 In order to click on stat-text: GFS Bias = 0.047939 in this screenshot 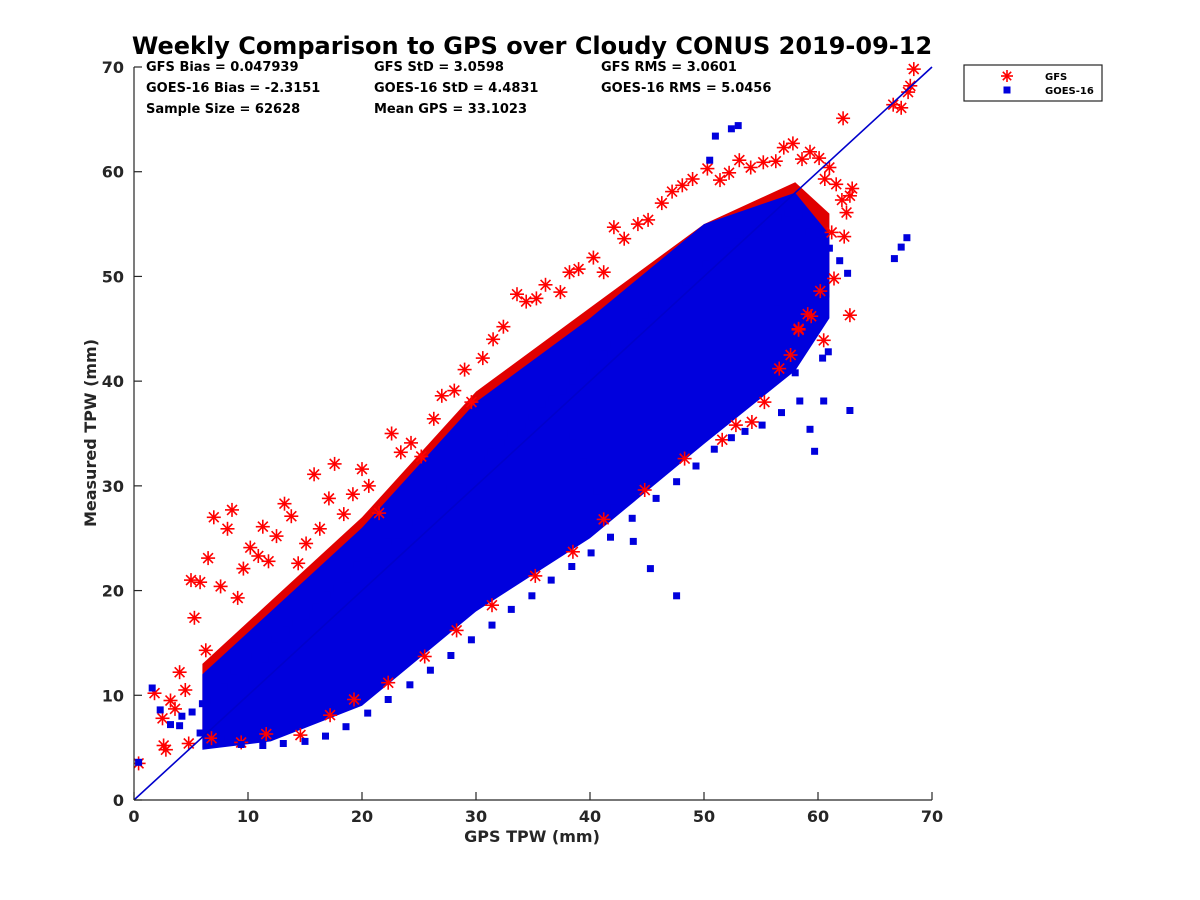, I will do `click(222, 67)`.